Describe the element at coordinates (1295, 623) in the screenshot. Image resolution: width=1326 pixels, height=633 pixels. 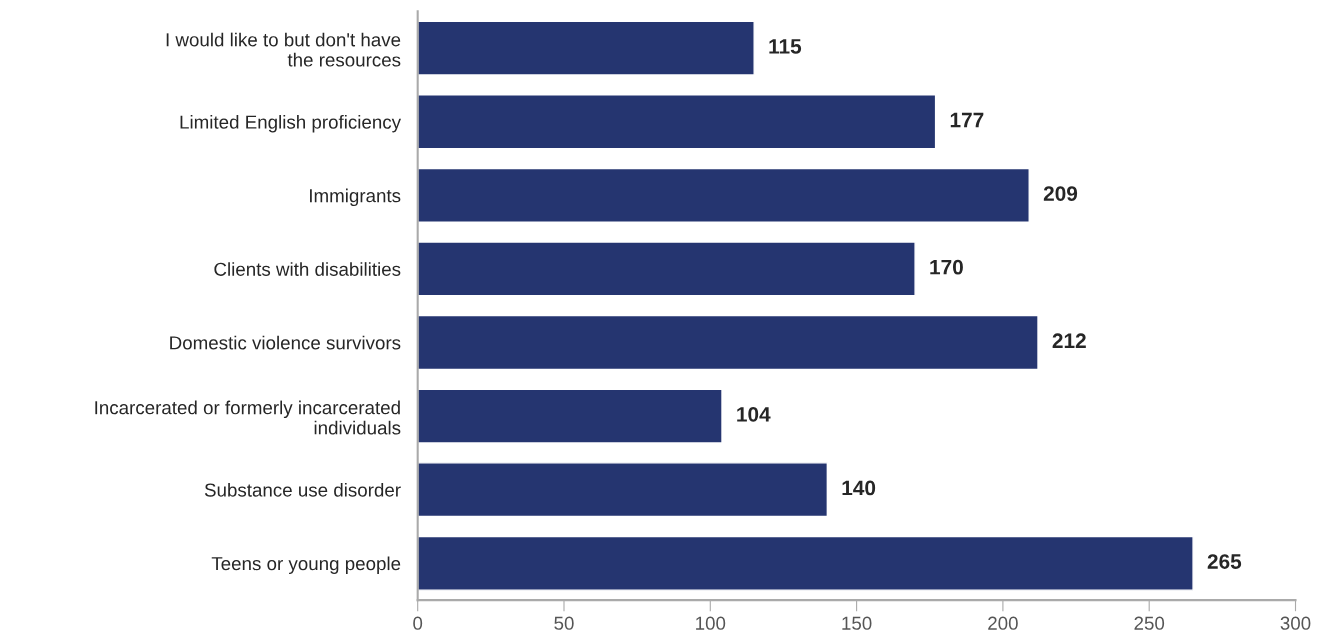
I see `x-tick-label: 300` at that location.